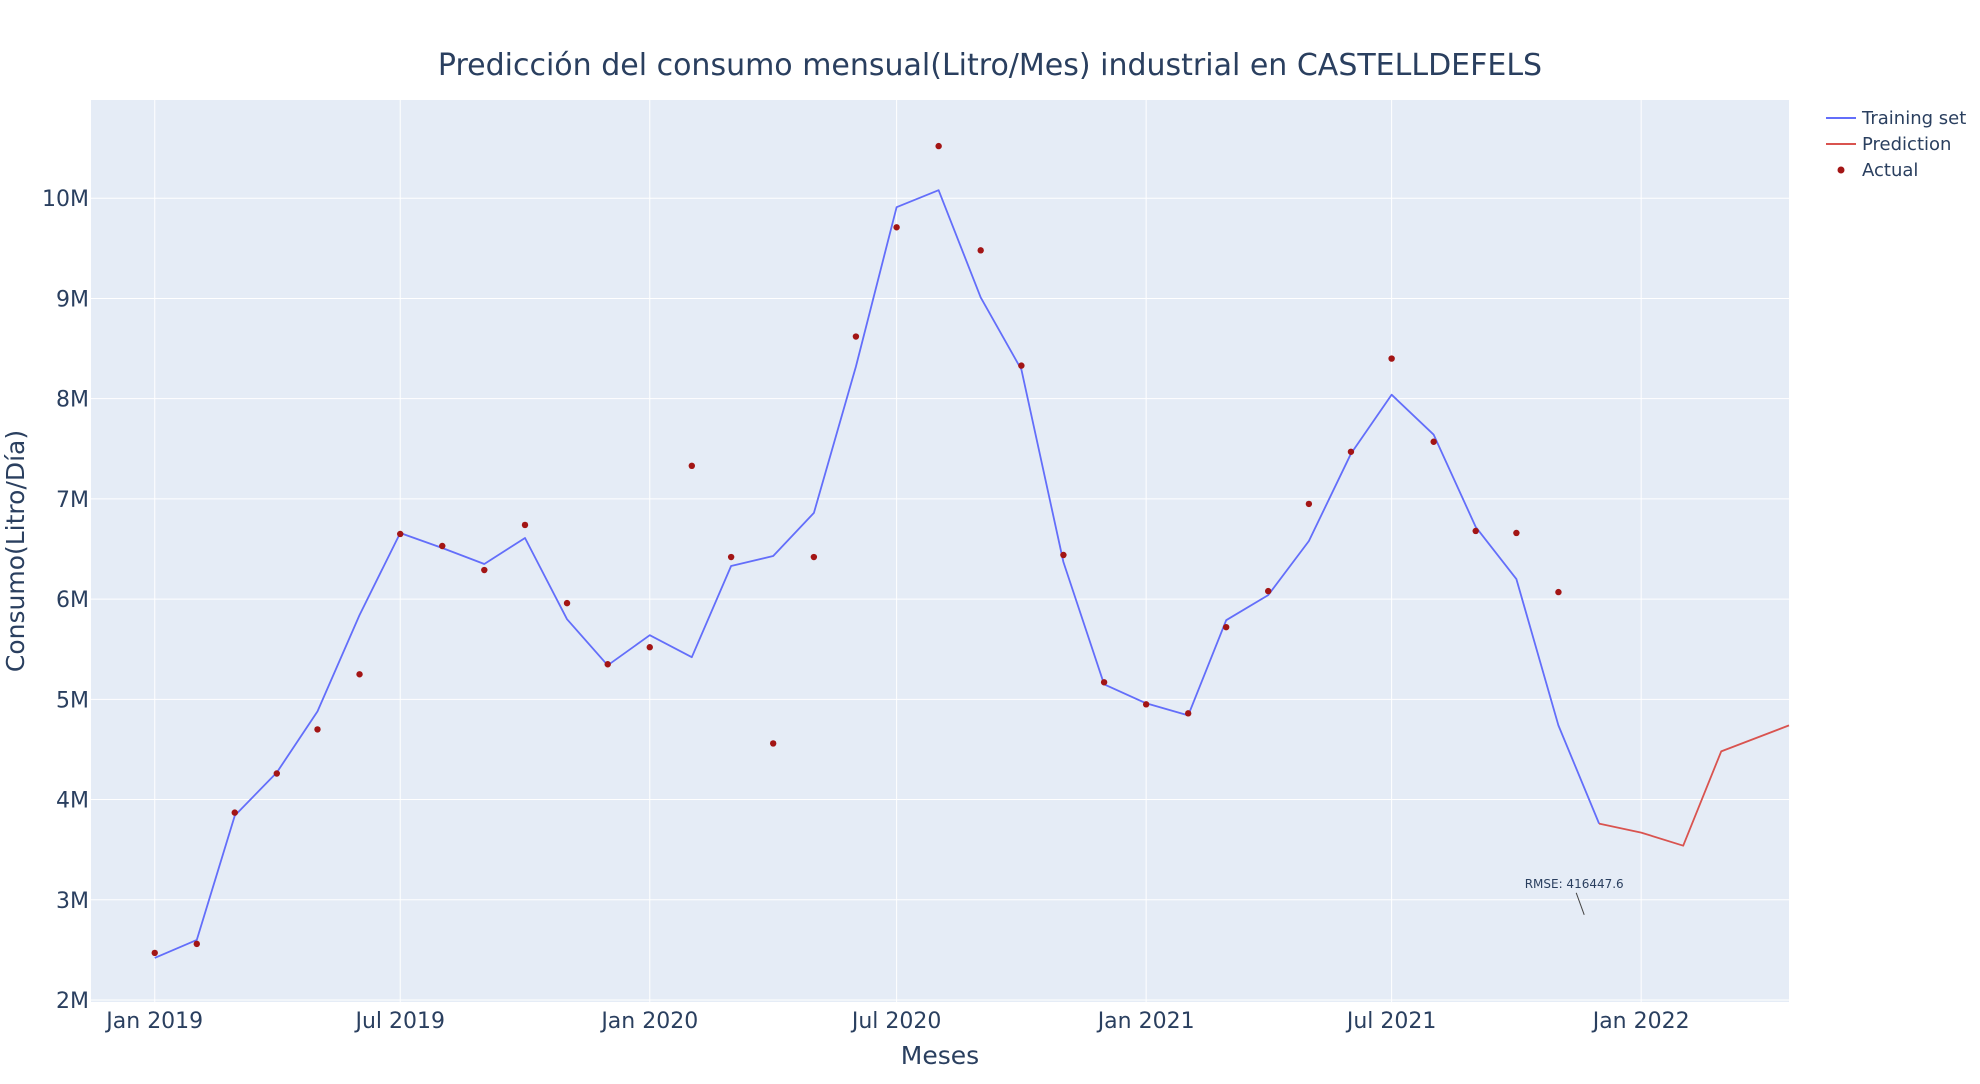  I want to click on legend: Training set Prediction Actual, so click(1896, 144).